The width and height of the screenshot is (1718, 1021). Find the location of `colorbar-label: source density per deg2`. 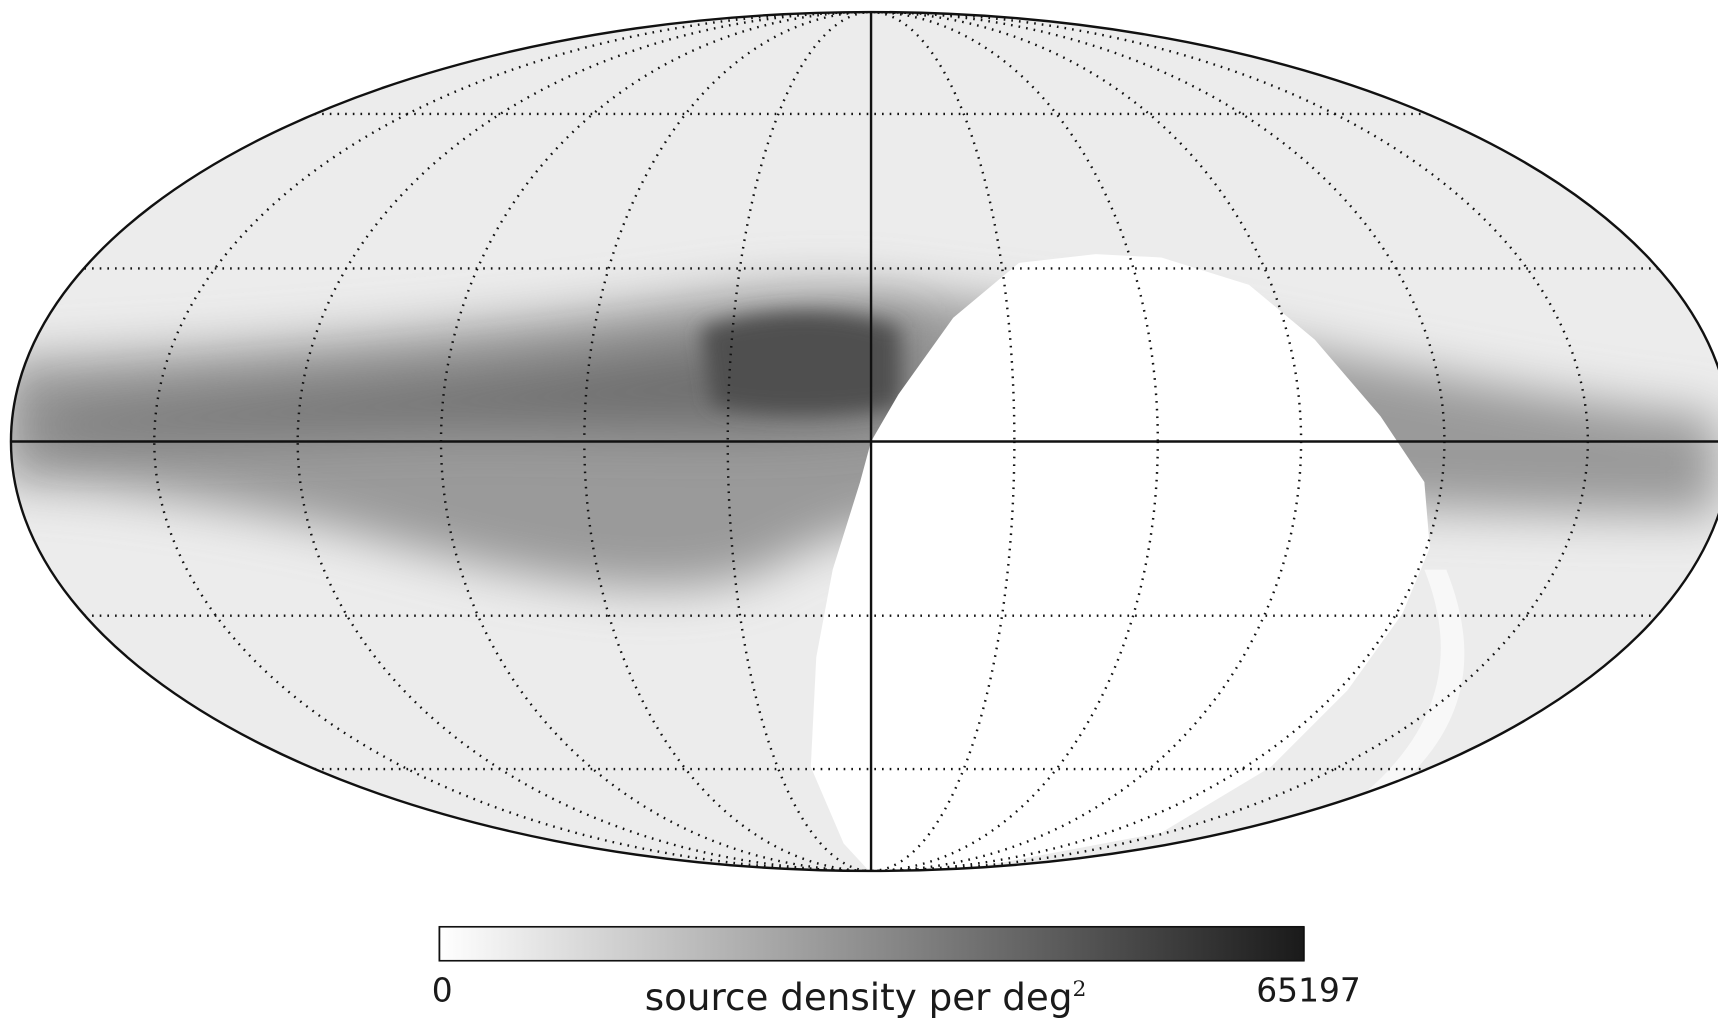

colorbar-label: source density per deg2 is located at coordinates (866, 997).